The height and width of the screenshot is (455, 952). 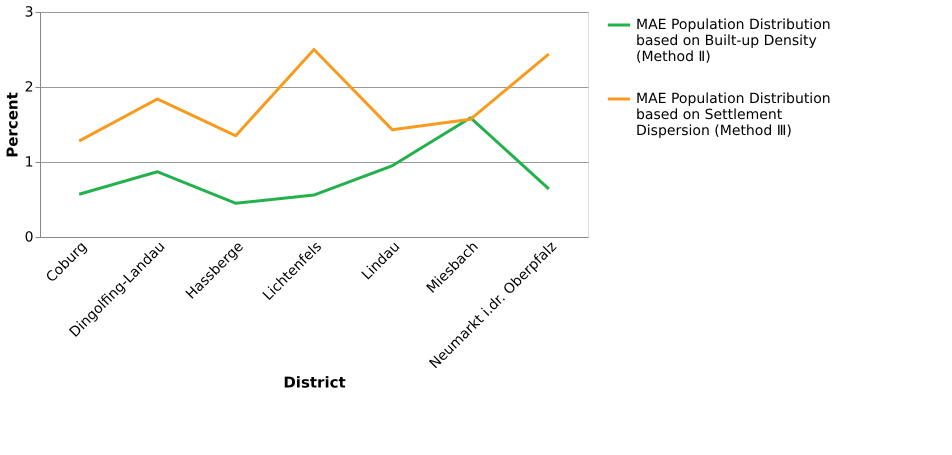 I want to click on legend-label: MAE Population Distribution based on Settlement Dispersion (Method Ⅲ), so click(x=733, y=115).